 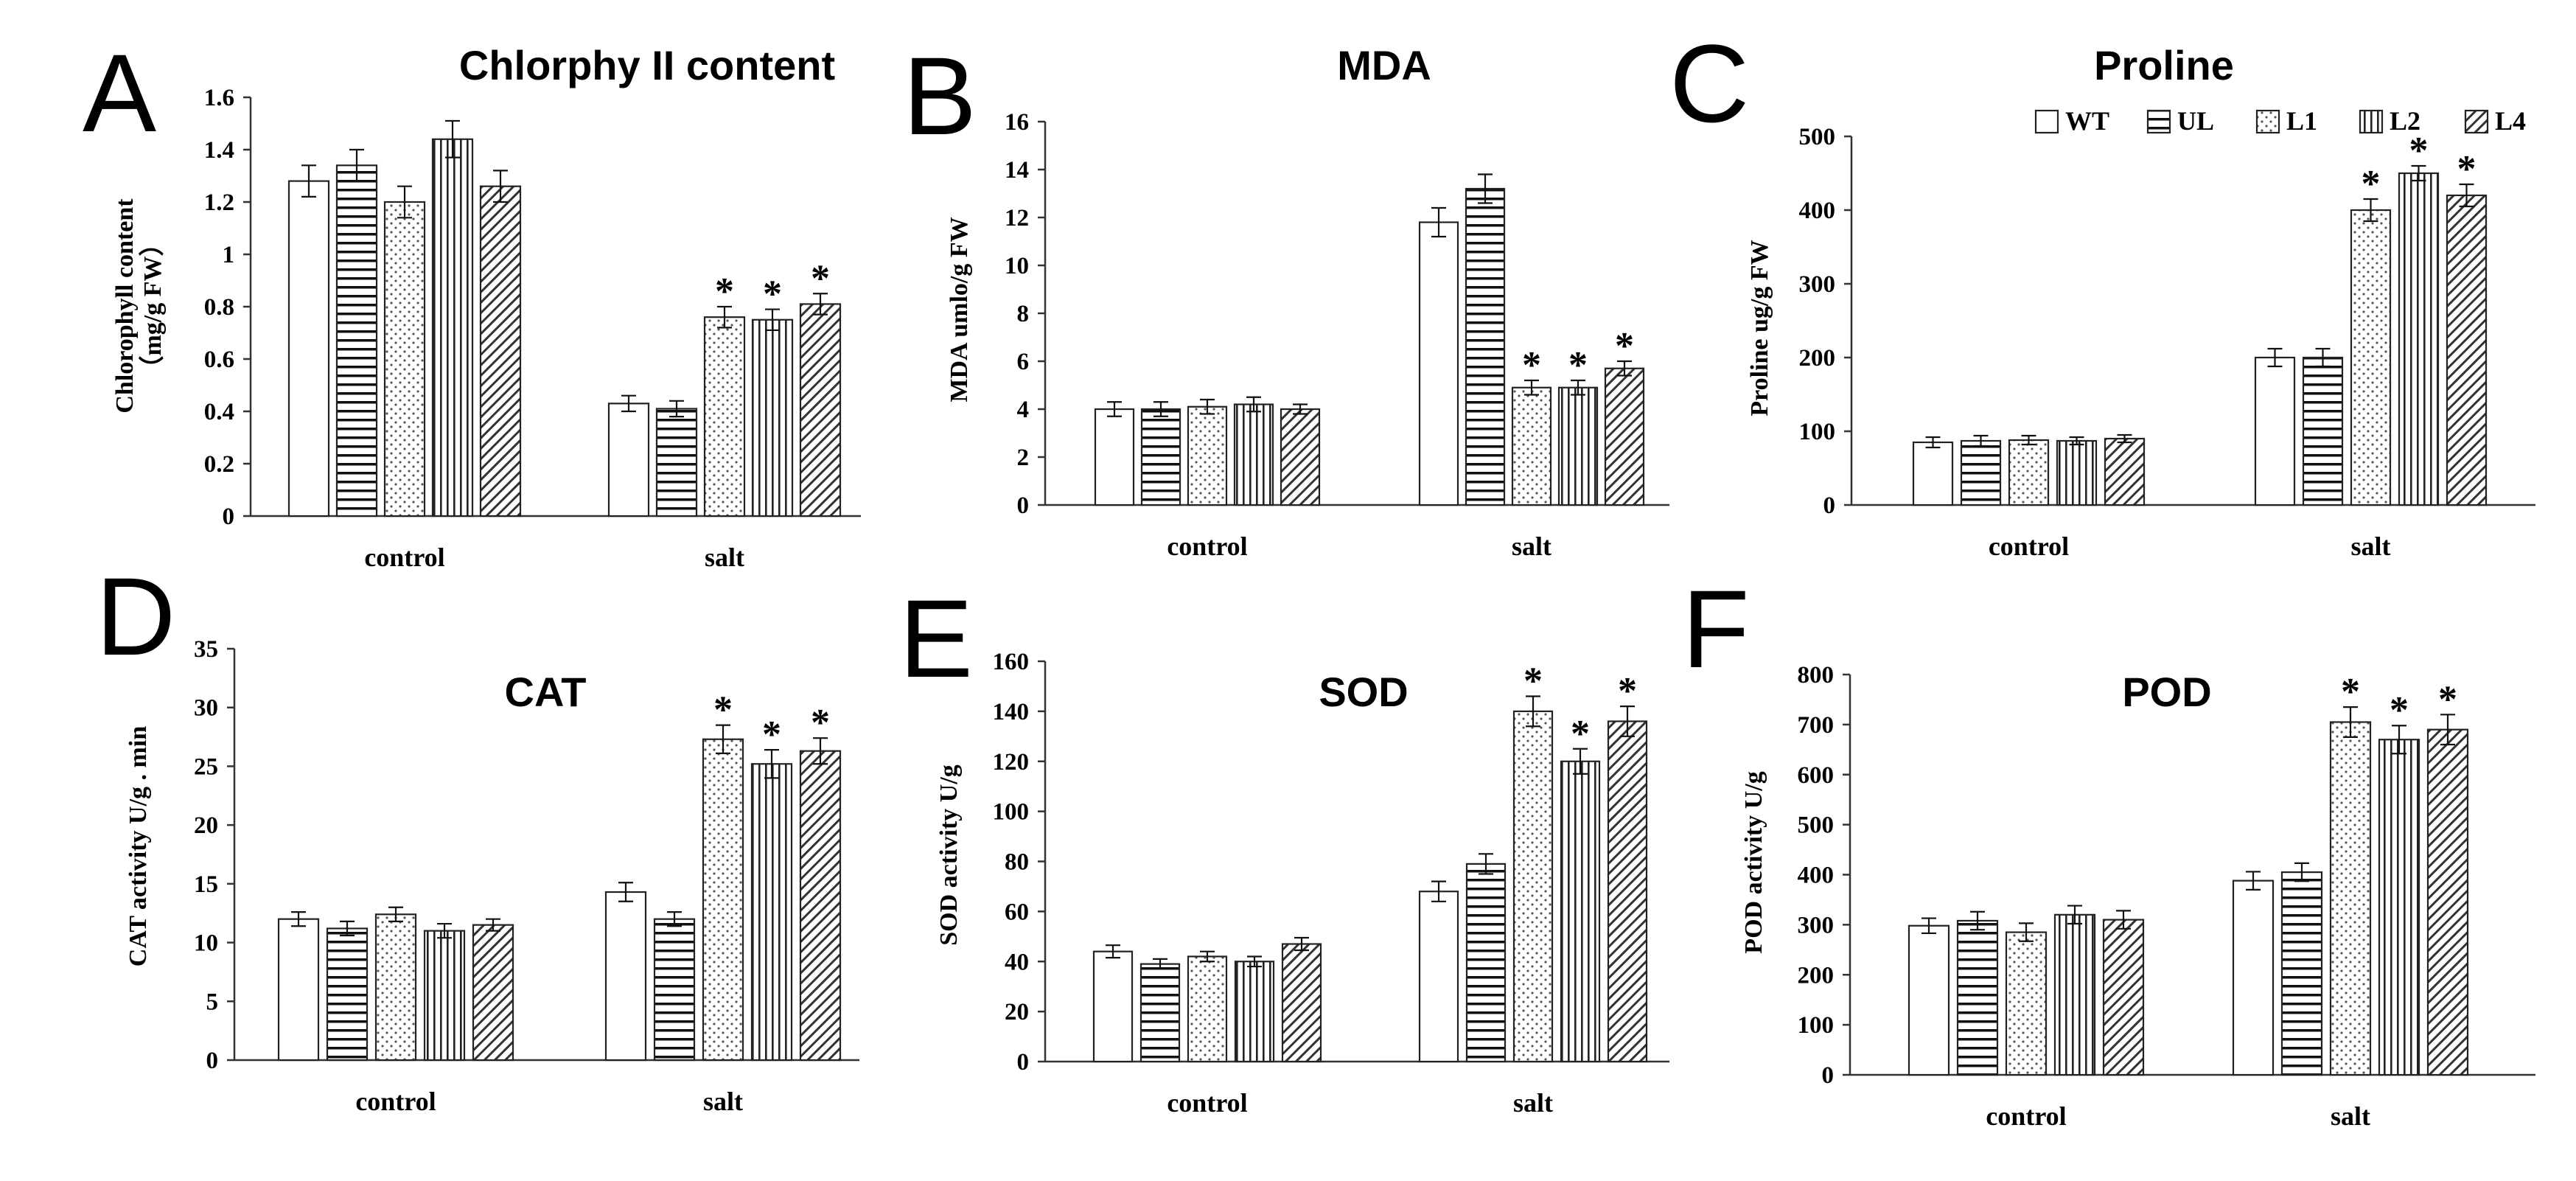 I want to click on bar-f-ul-salt, so click(x=2301, y=973).